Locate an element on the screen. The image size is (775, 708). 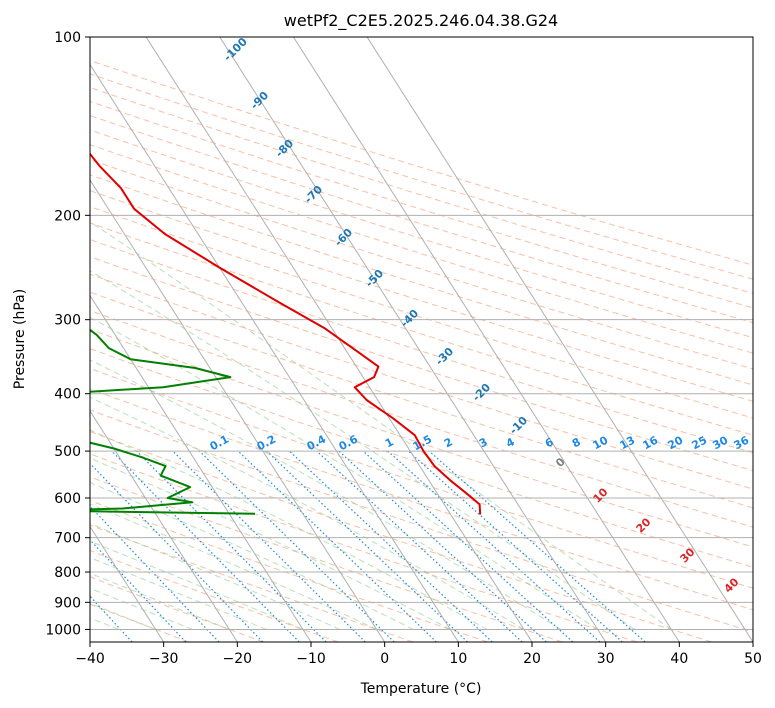
x-tick-label: 0 is located at coordinates (384, 659).